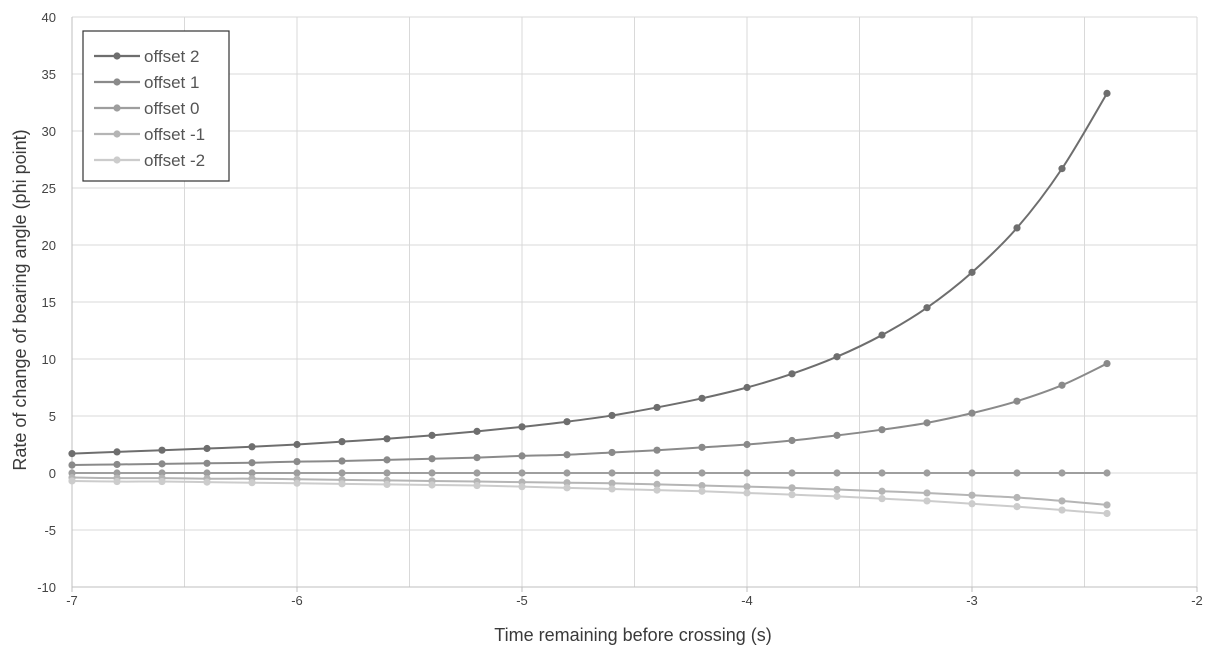  I want to click on series-line, so click(589, 414).